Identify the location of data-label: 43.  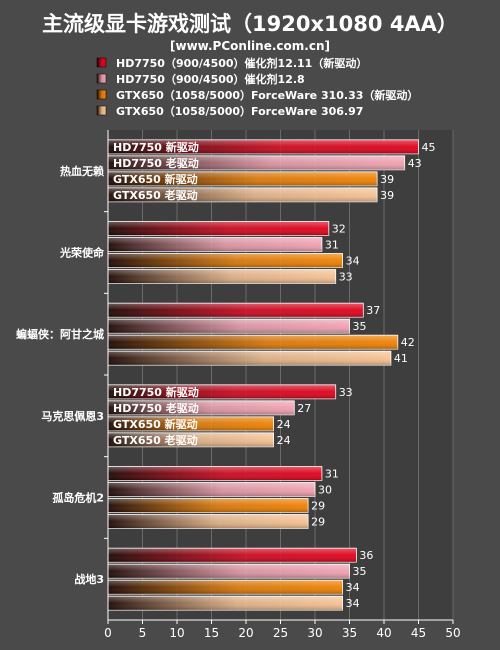
(415, 163).